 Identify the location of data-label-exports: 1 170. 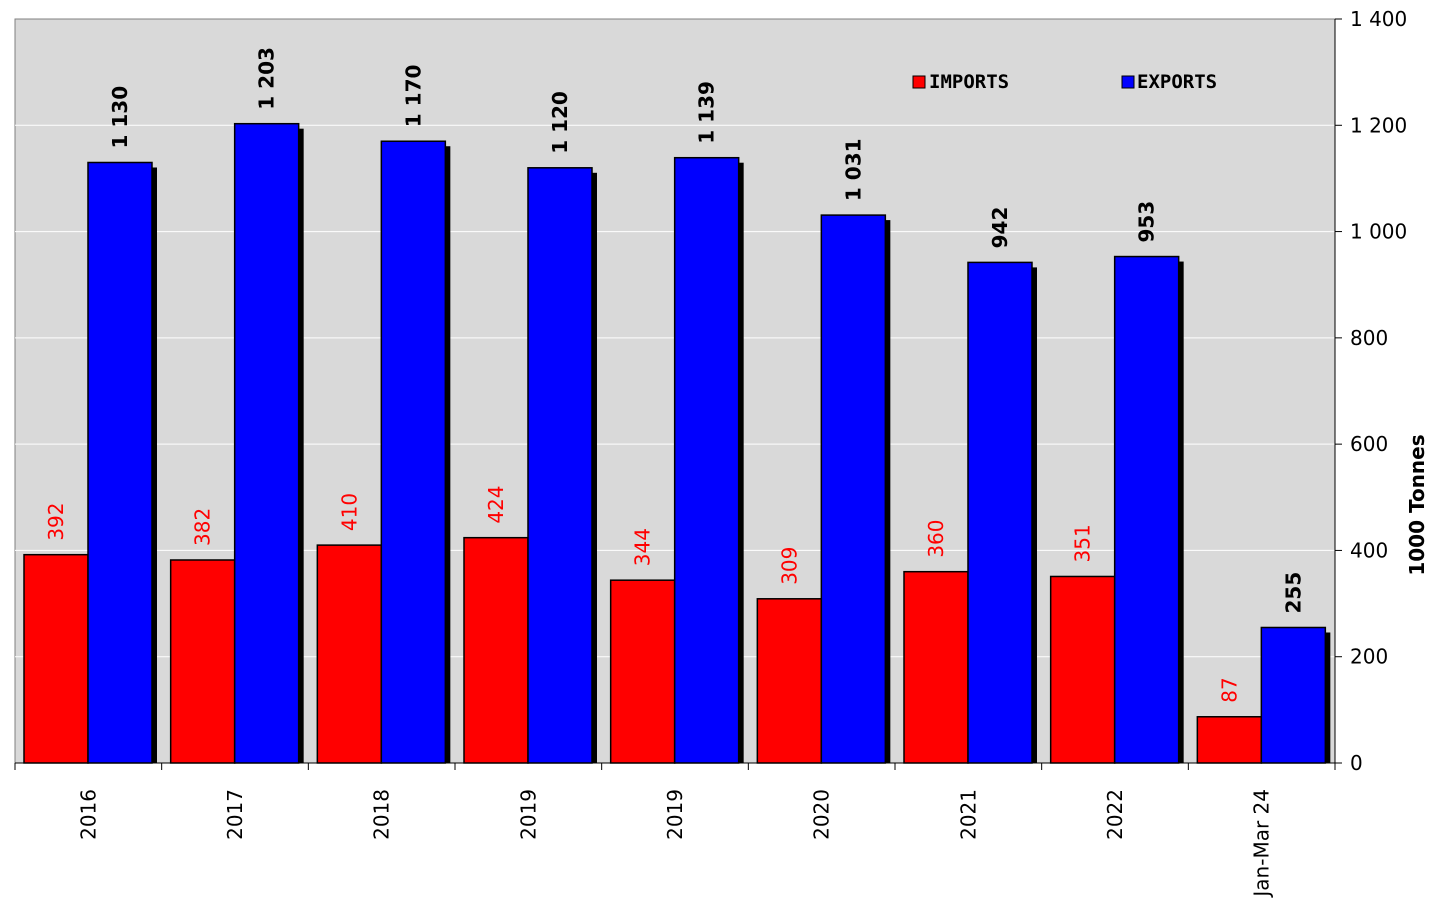
(413, 96).